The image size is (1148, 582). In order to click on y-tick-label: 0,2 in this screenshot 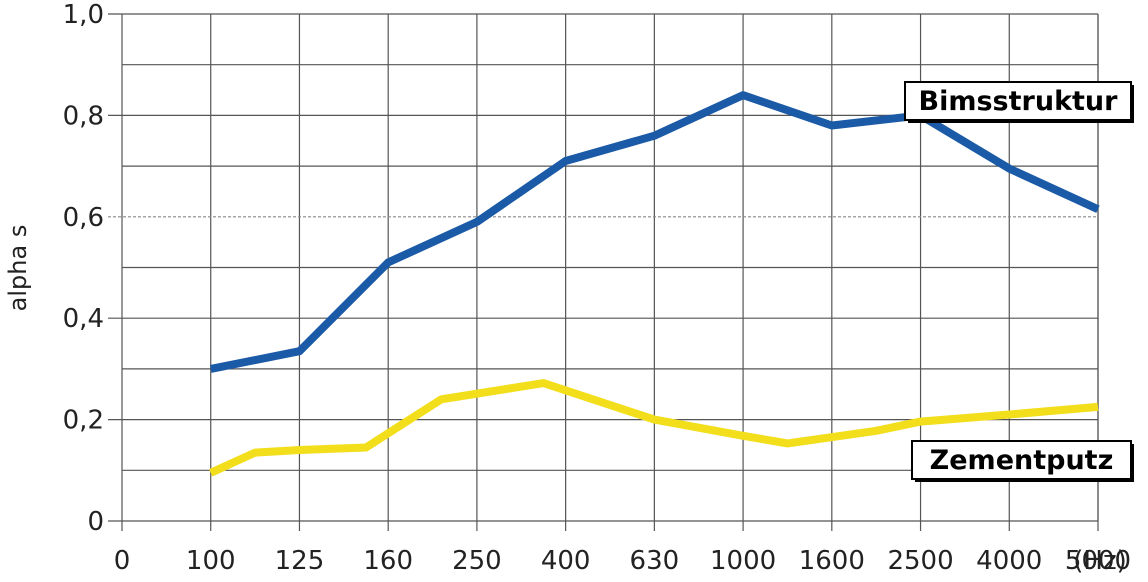, I will do `click(83, 421)`.